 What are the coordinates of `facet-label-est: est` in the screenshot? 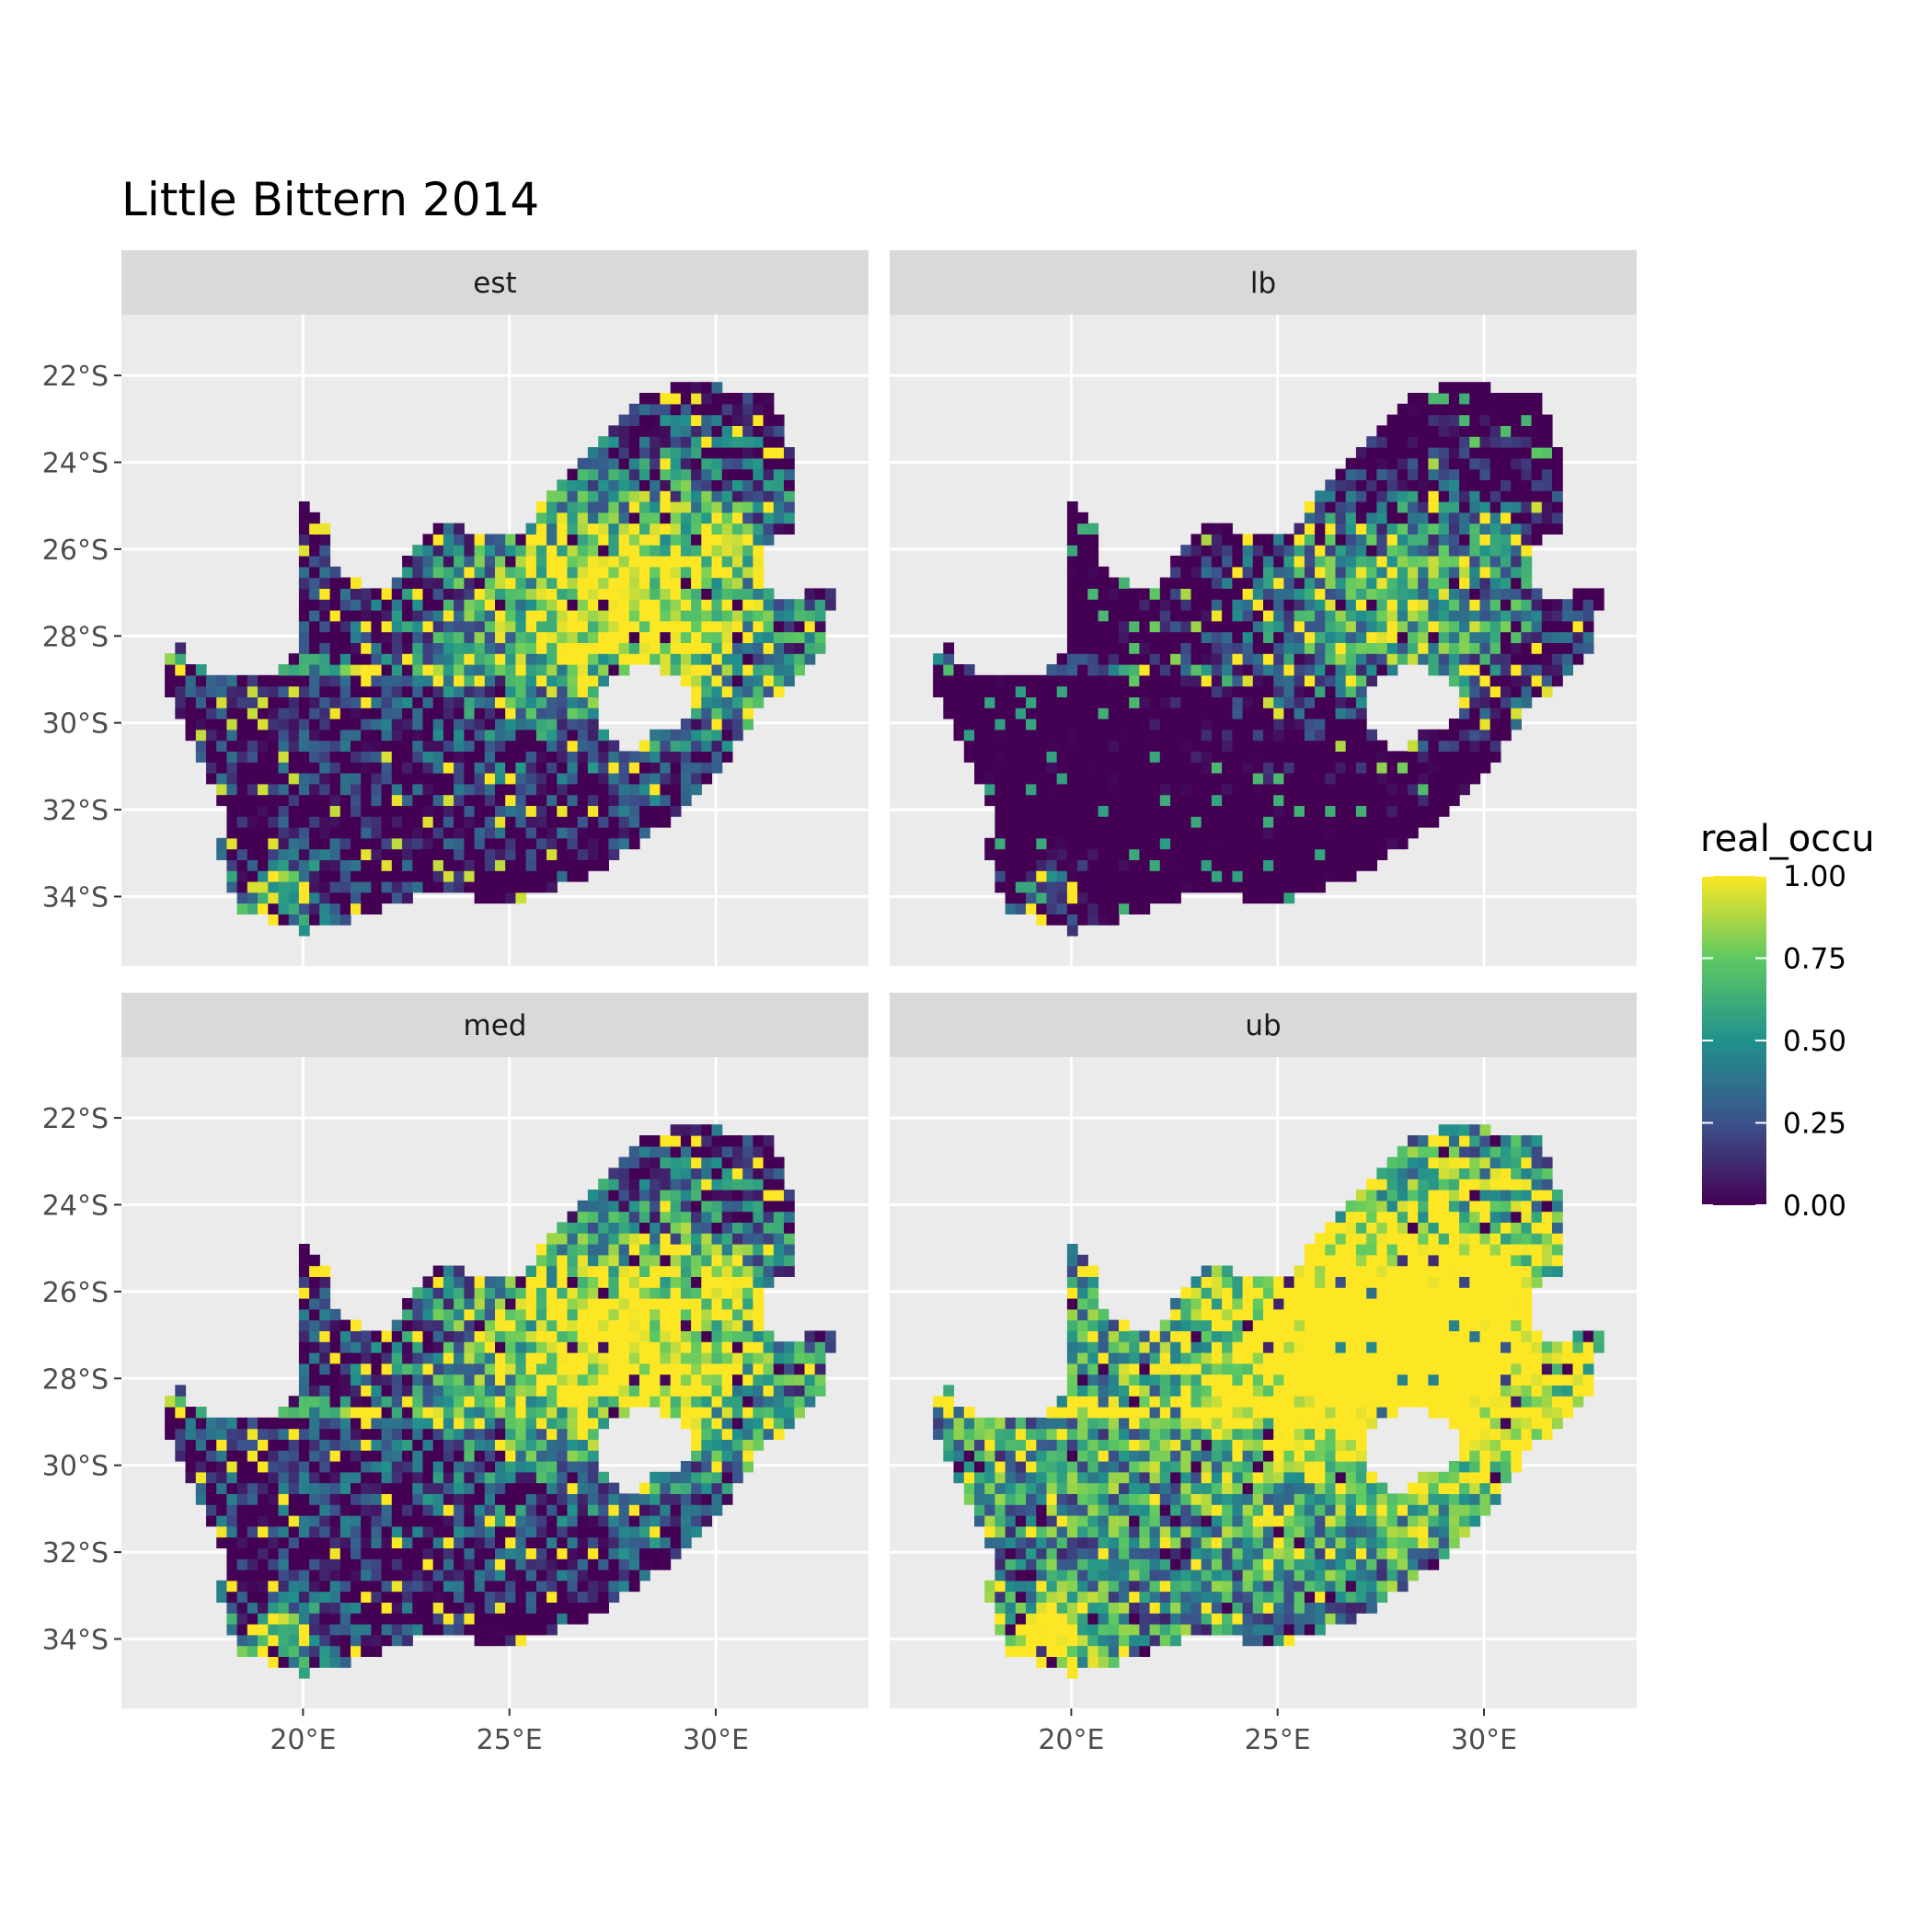 It's located at (494, 283).